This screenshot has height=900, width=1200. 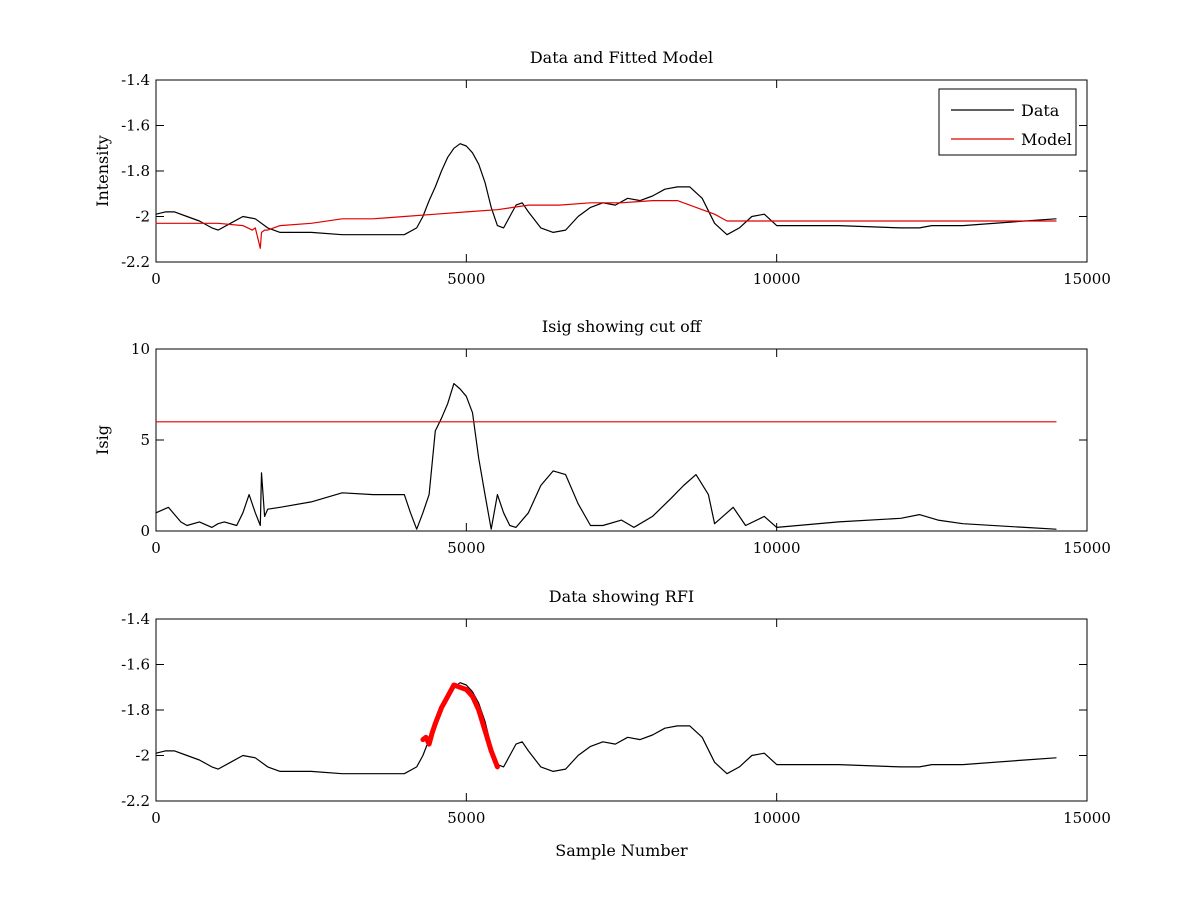 What do you see at coordinates (102, 171) in the screenshot?
I see `y-axis-label: Intensity` at bounding box center [102, 171].